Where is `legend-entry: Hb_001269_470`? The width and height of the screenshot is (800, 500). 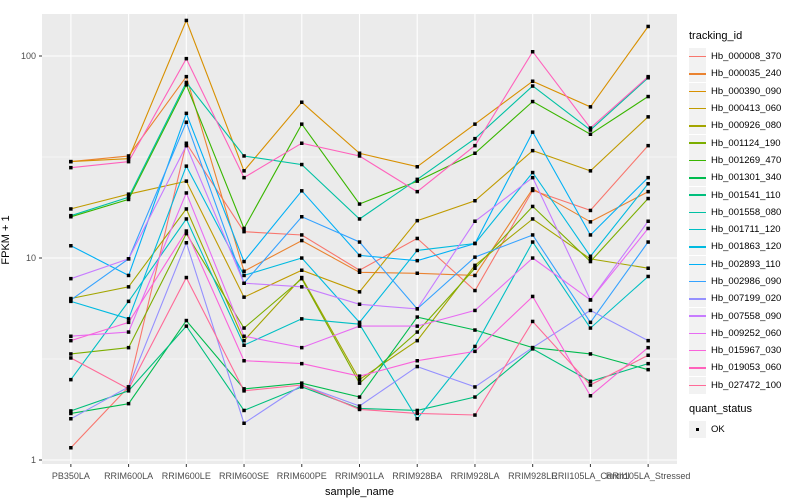
legend-entry: Hb_001269_470 is located at coordinates (744, 160).